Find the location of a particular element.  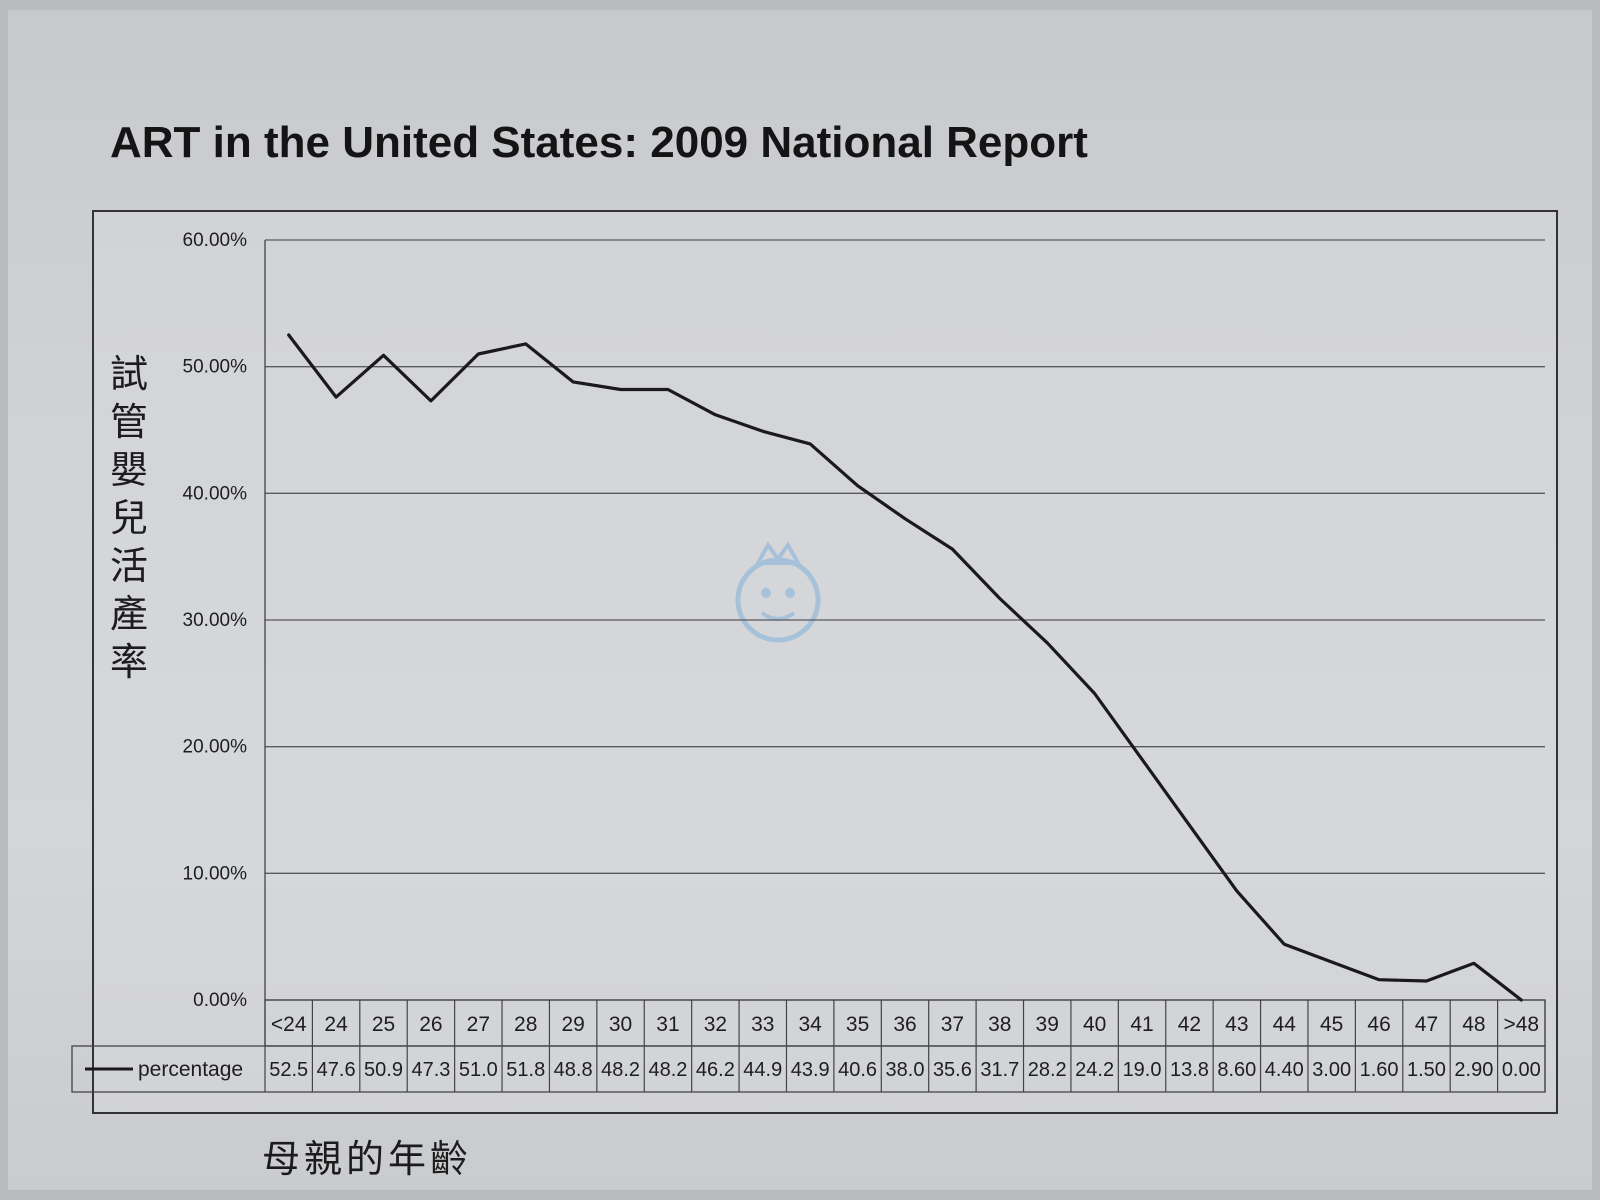

data-value-label: 51.8 is located at coordinates (525, 1070).